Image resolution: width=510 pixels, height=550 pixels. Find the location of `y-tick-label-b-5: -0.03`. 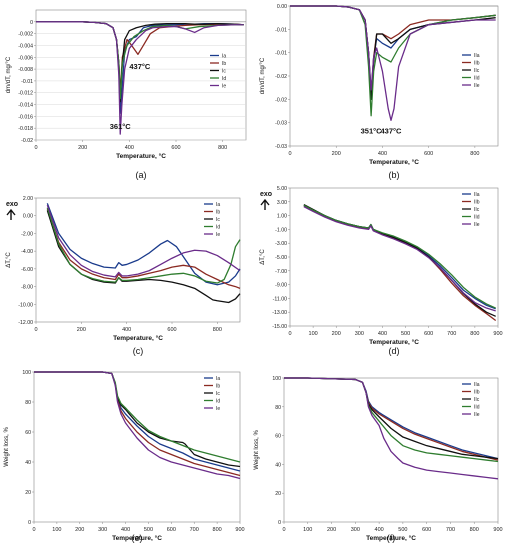

y-tick-label-b-5: -0.03 is located at coordinates (281, 124).